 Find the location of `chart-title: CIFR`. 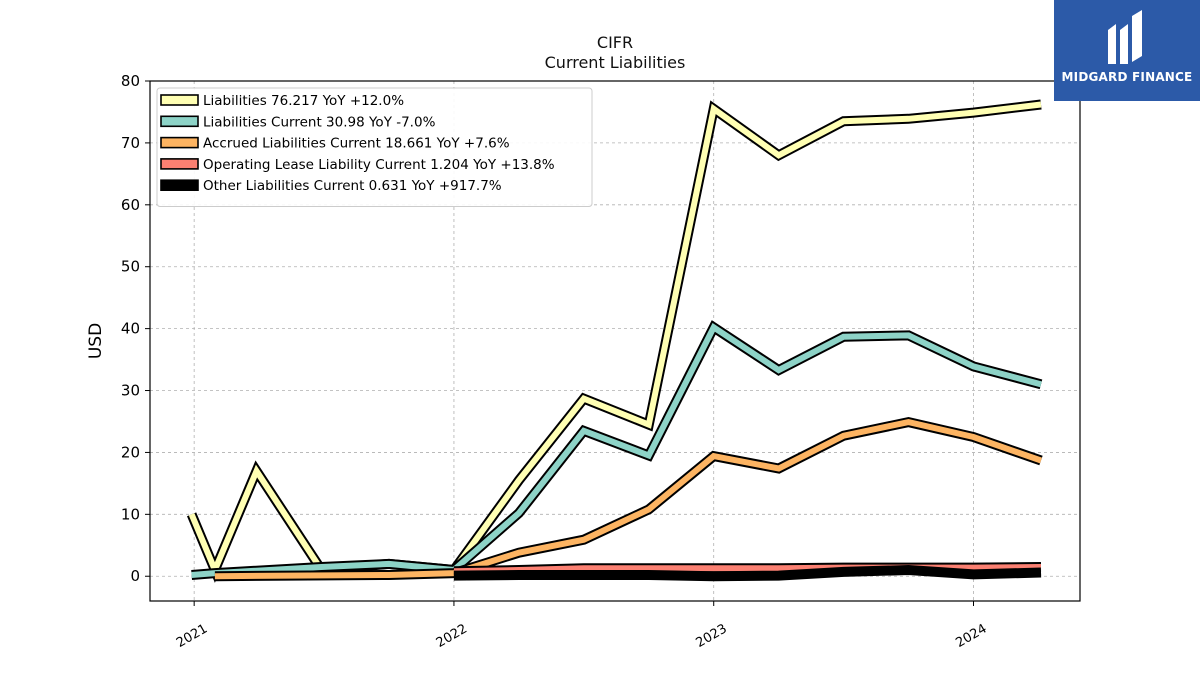

chart-title: CIFR is located at coordinates (615, 42).